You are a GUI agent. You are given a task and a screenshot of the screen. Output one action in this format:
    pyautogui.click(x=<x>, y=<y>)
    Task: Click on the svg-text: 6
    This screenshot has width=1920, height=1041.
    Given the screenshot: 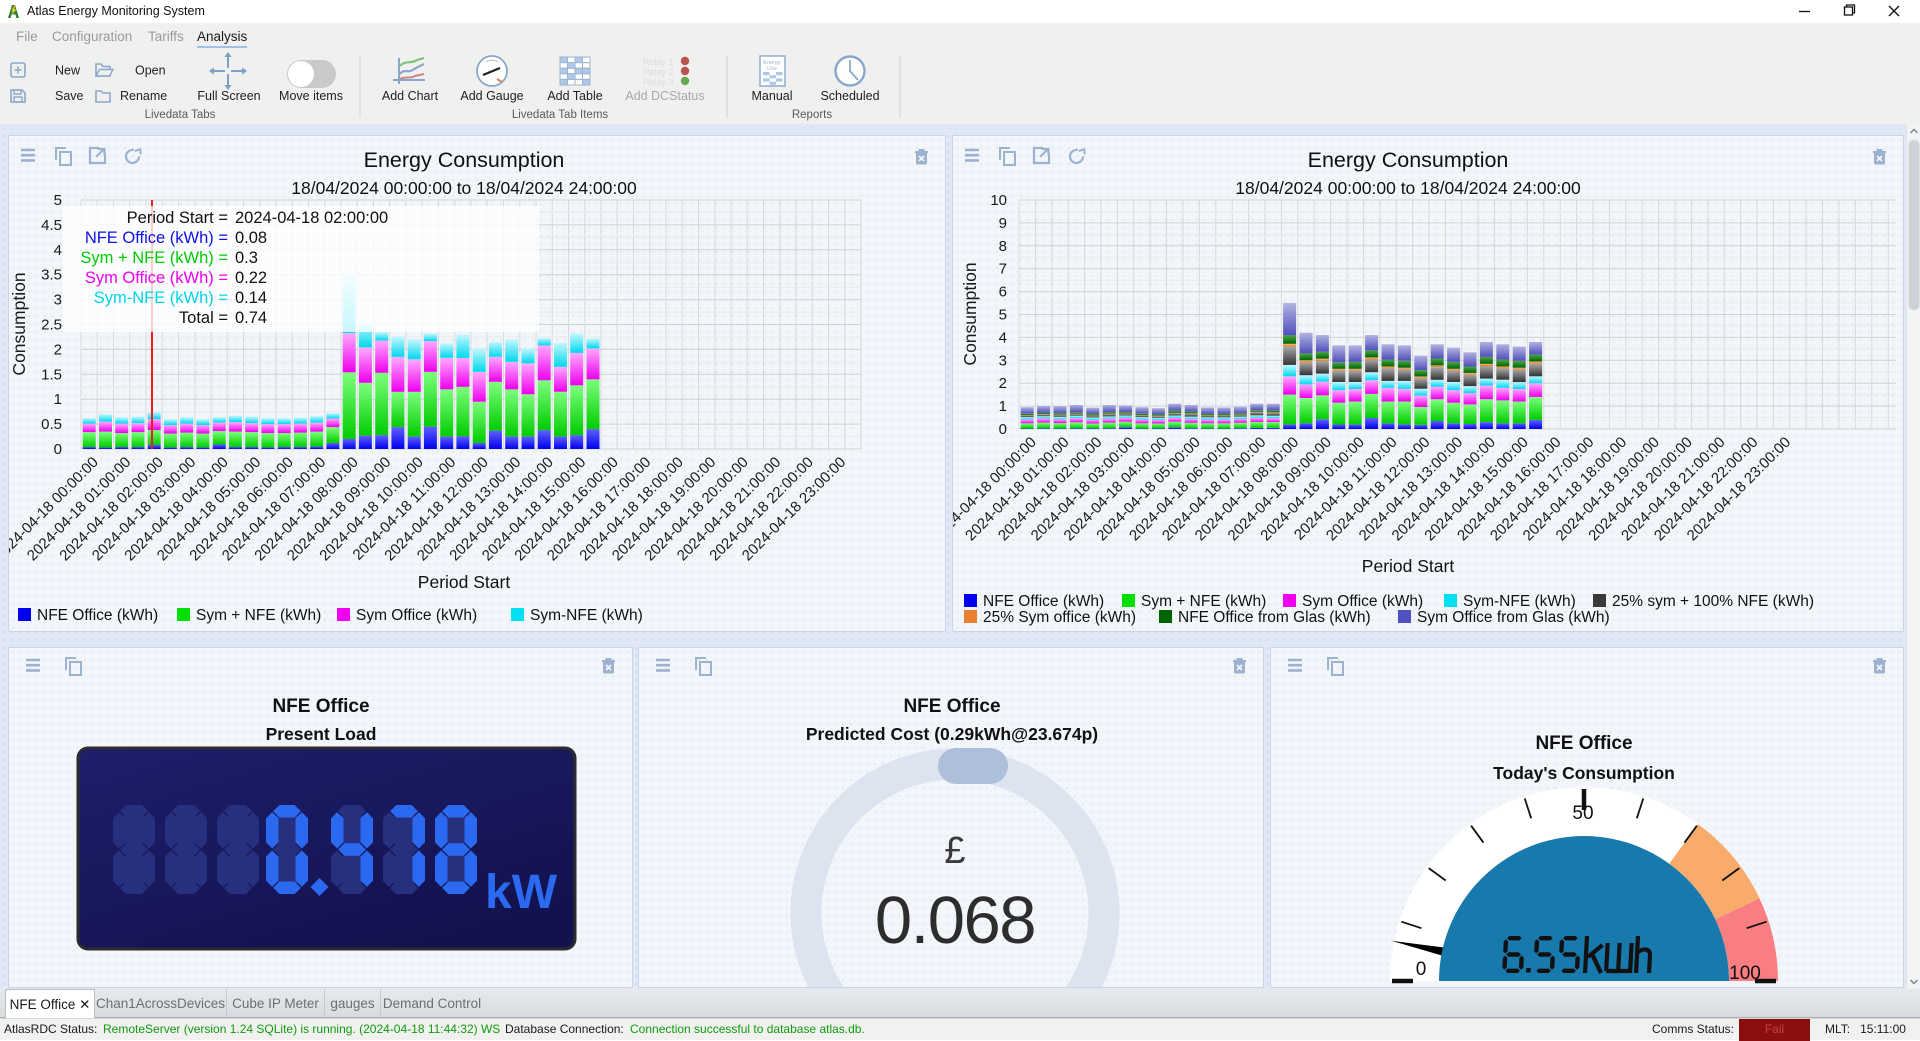 What is the action you would take?
    pyautogui.click(x=1003, y=292)
    